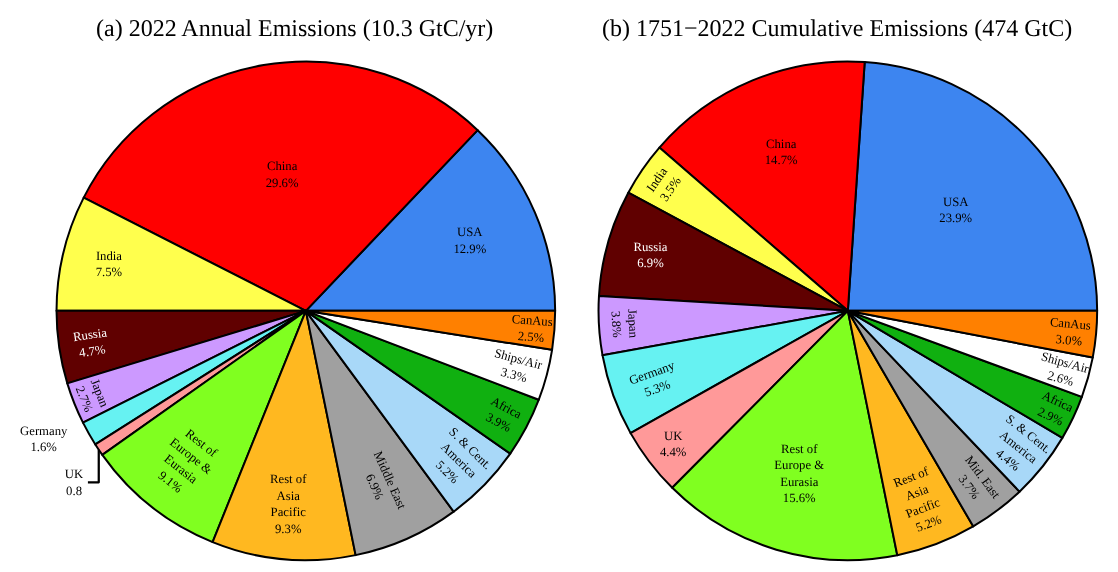 This screenshot has width=1118, height=572. I want to click on chart-title: (b) 1751−2022 Cumulative Emissions (474 GtC), so click(837, 28).